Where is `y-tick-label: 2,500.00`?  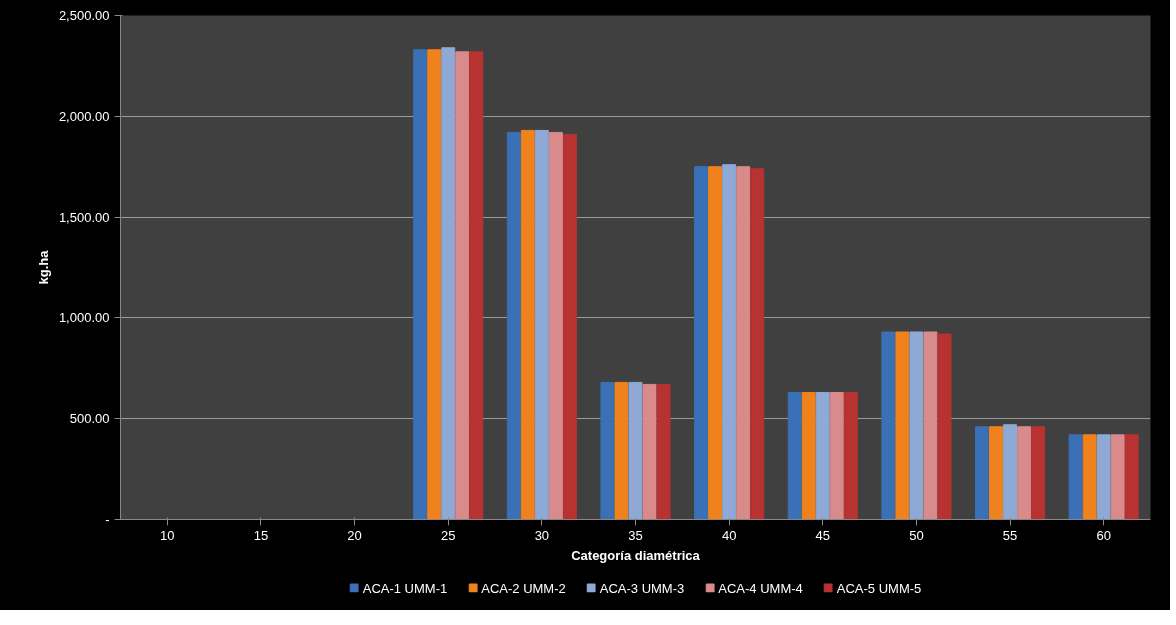
y-tick-label: 2,500.00 is located at coordinates (84, 15).